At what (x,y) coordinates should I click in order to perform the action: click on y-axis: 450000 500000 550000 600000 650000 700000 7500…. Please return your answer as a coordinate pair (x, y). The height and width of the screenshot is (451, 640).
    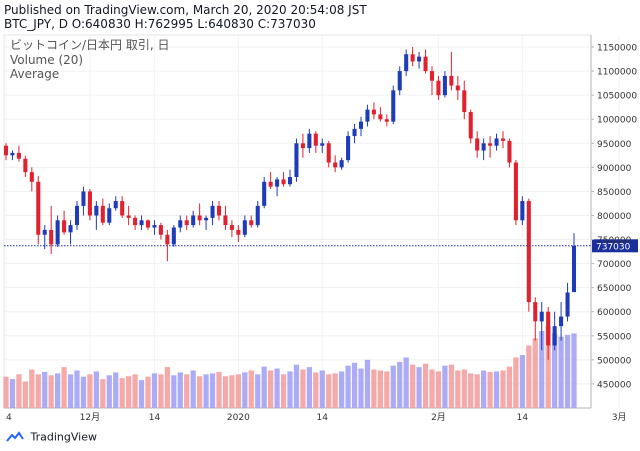
    Looking at the image, I should click on (614, 217).